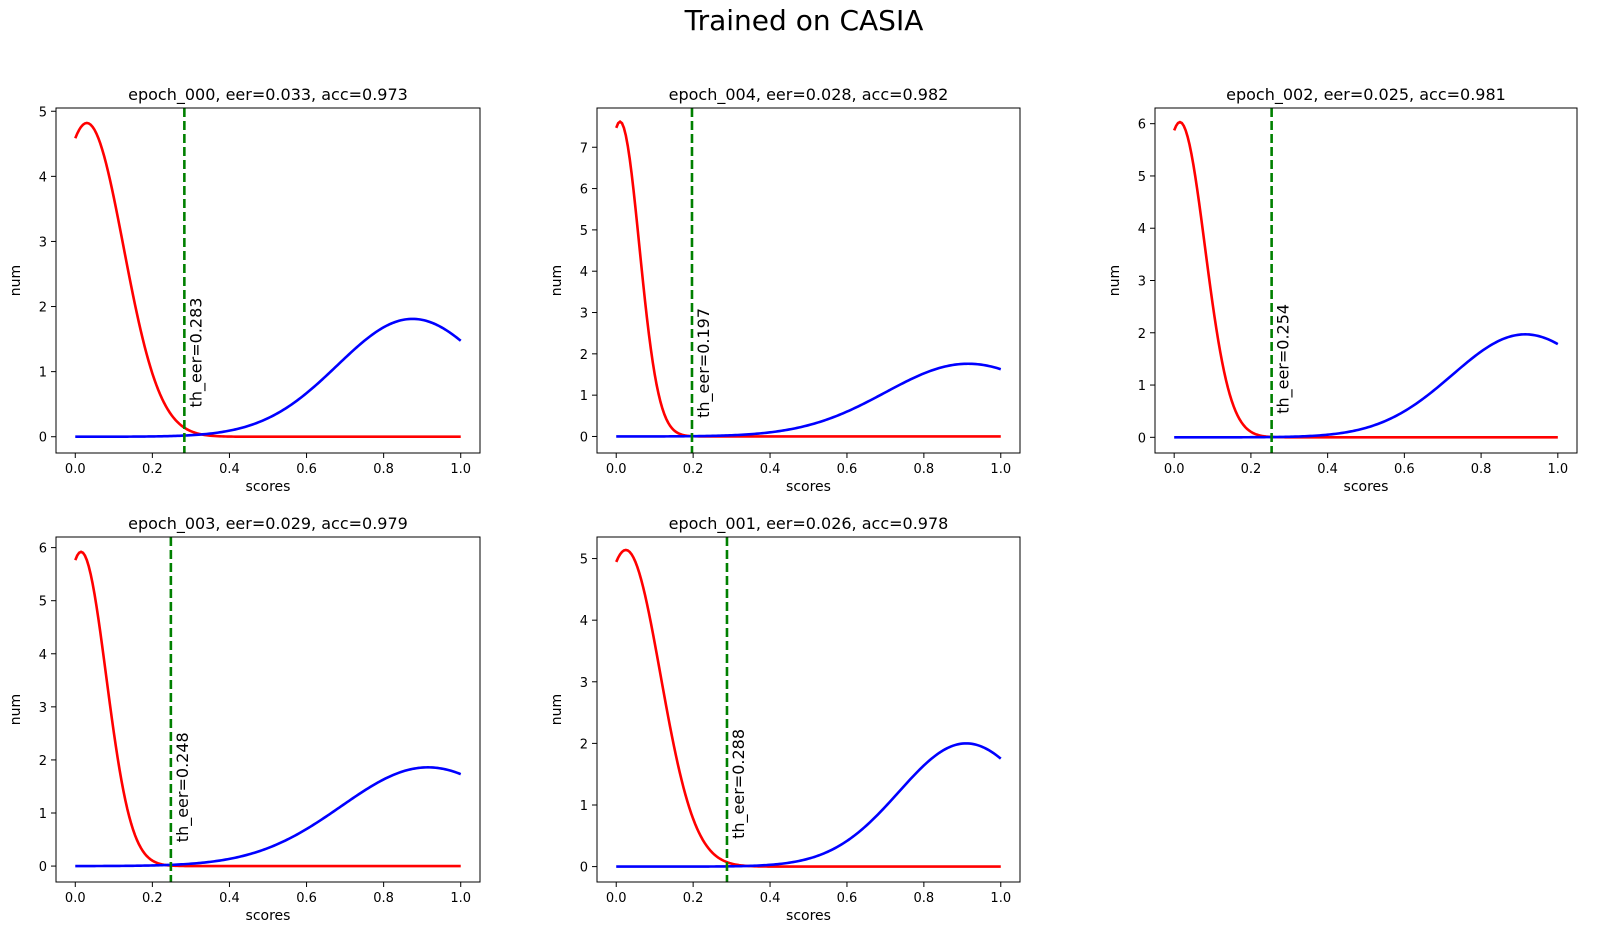 This screenshot has height=933, width=1608. Describe the element at coordinates (704, 363) in the screenshot. I see `threshold-label: th_eer=0.197` at that location.